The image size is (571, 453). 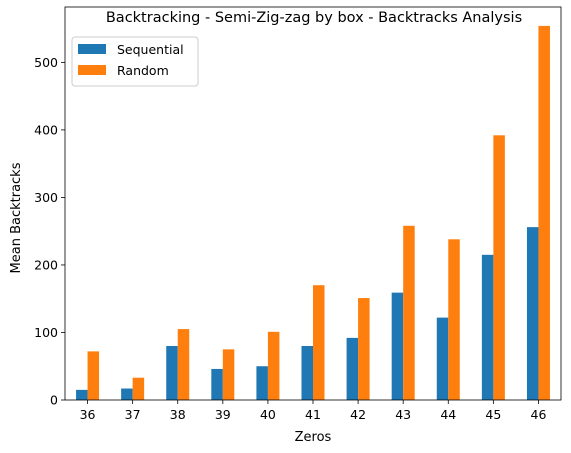 I want to click on x-tick-label: 36, so click(x=88, y=414).